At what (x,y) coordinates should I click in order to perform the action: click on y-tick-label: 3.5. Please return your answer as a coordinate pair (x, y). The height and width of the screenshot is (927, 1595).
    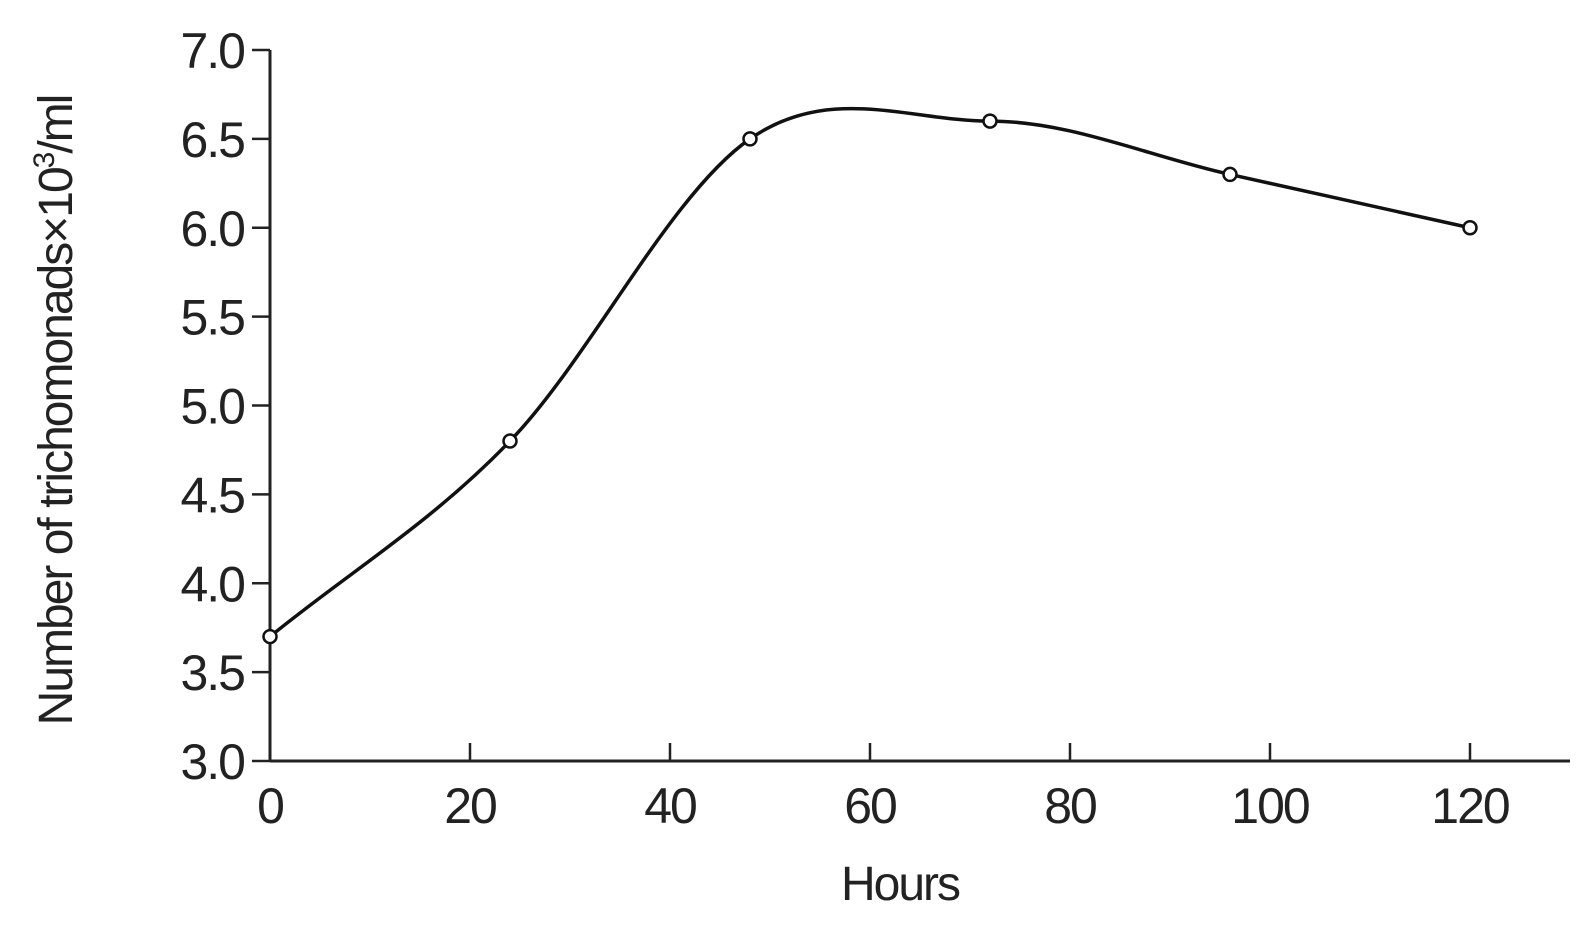
    Looking at the image, I should click on (212, 673).